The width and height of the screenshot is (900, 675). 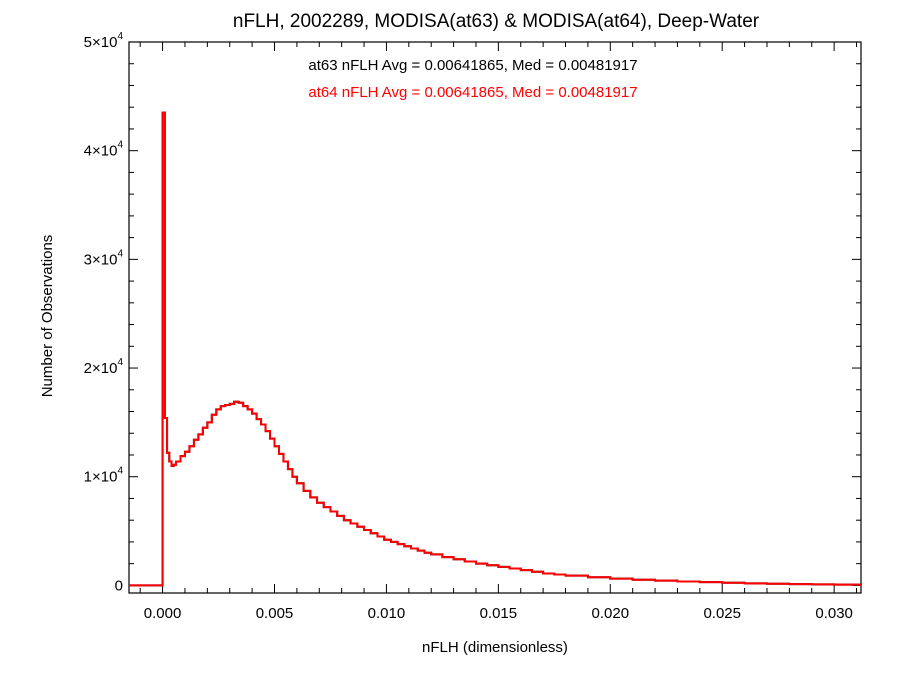 I want to click on y-tick-label: 5×10⁴, so click(x=104, y=41).